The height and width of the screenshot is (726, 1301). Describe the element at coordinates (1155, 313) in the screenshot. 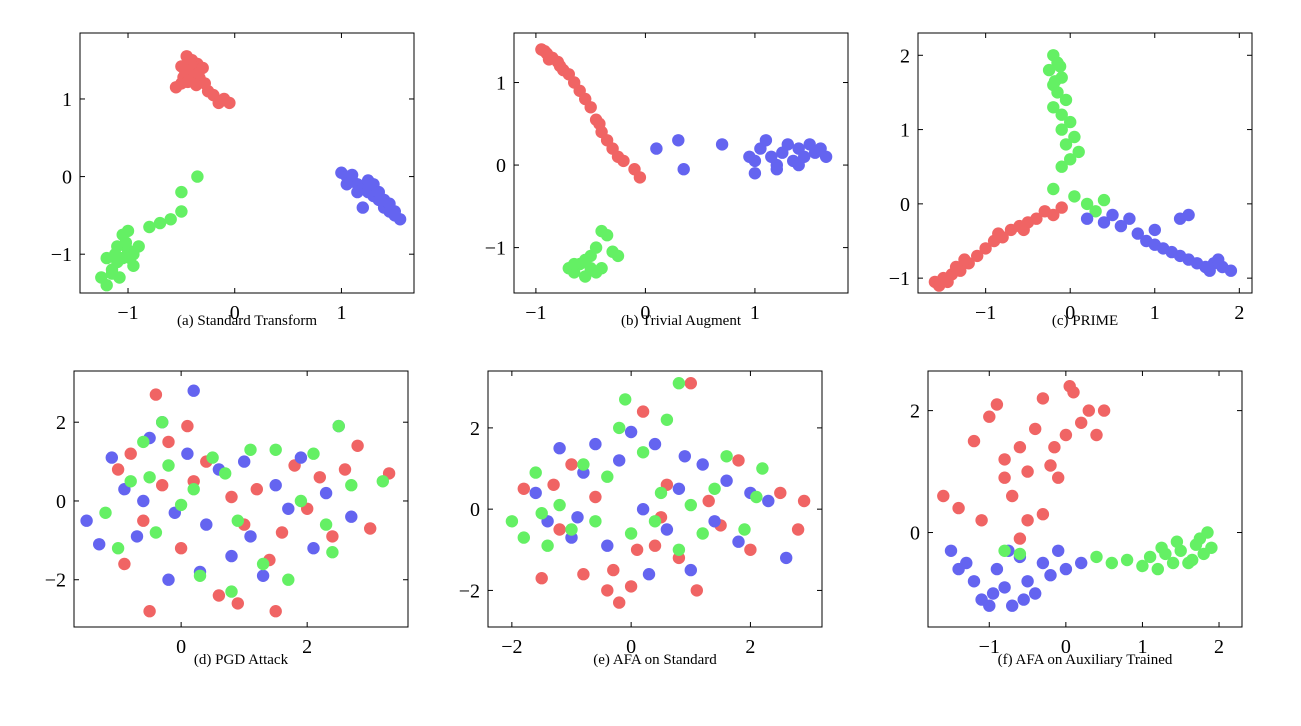

I see `x-tick-label: 1` at that location.